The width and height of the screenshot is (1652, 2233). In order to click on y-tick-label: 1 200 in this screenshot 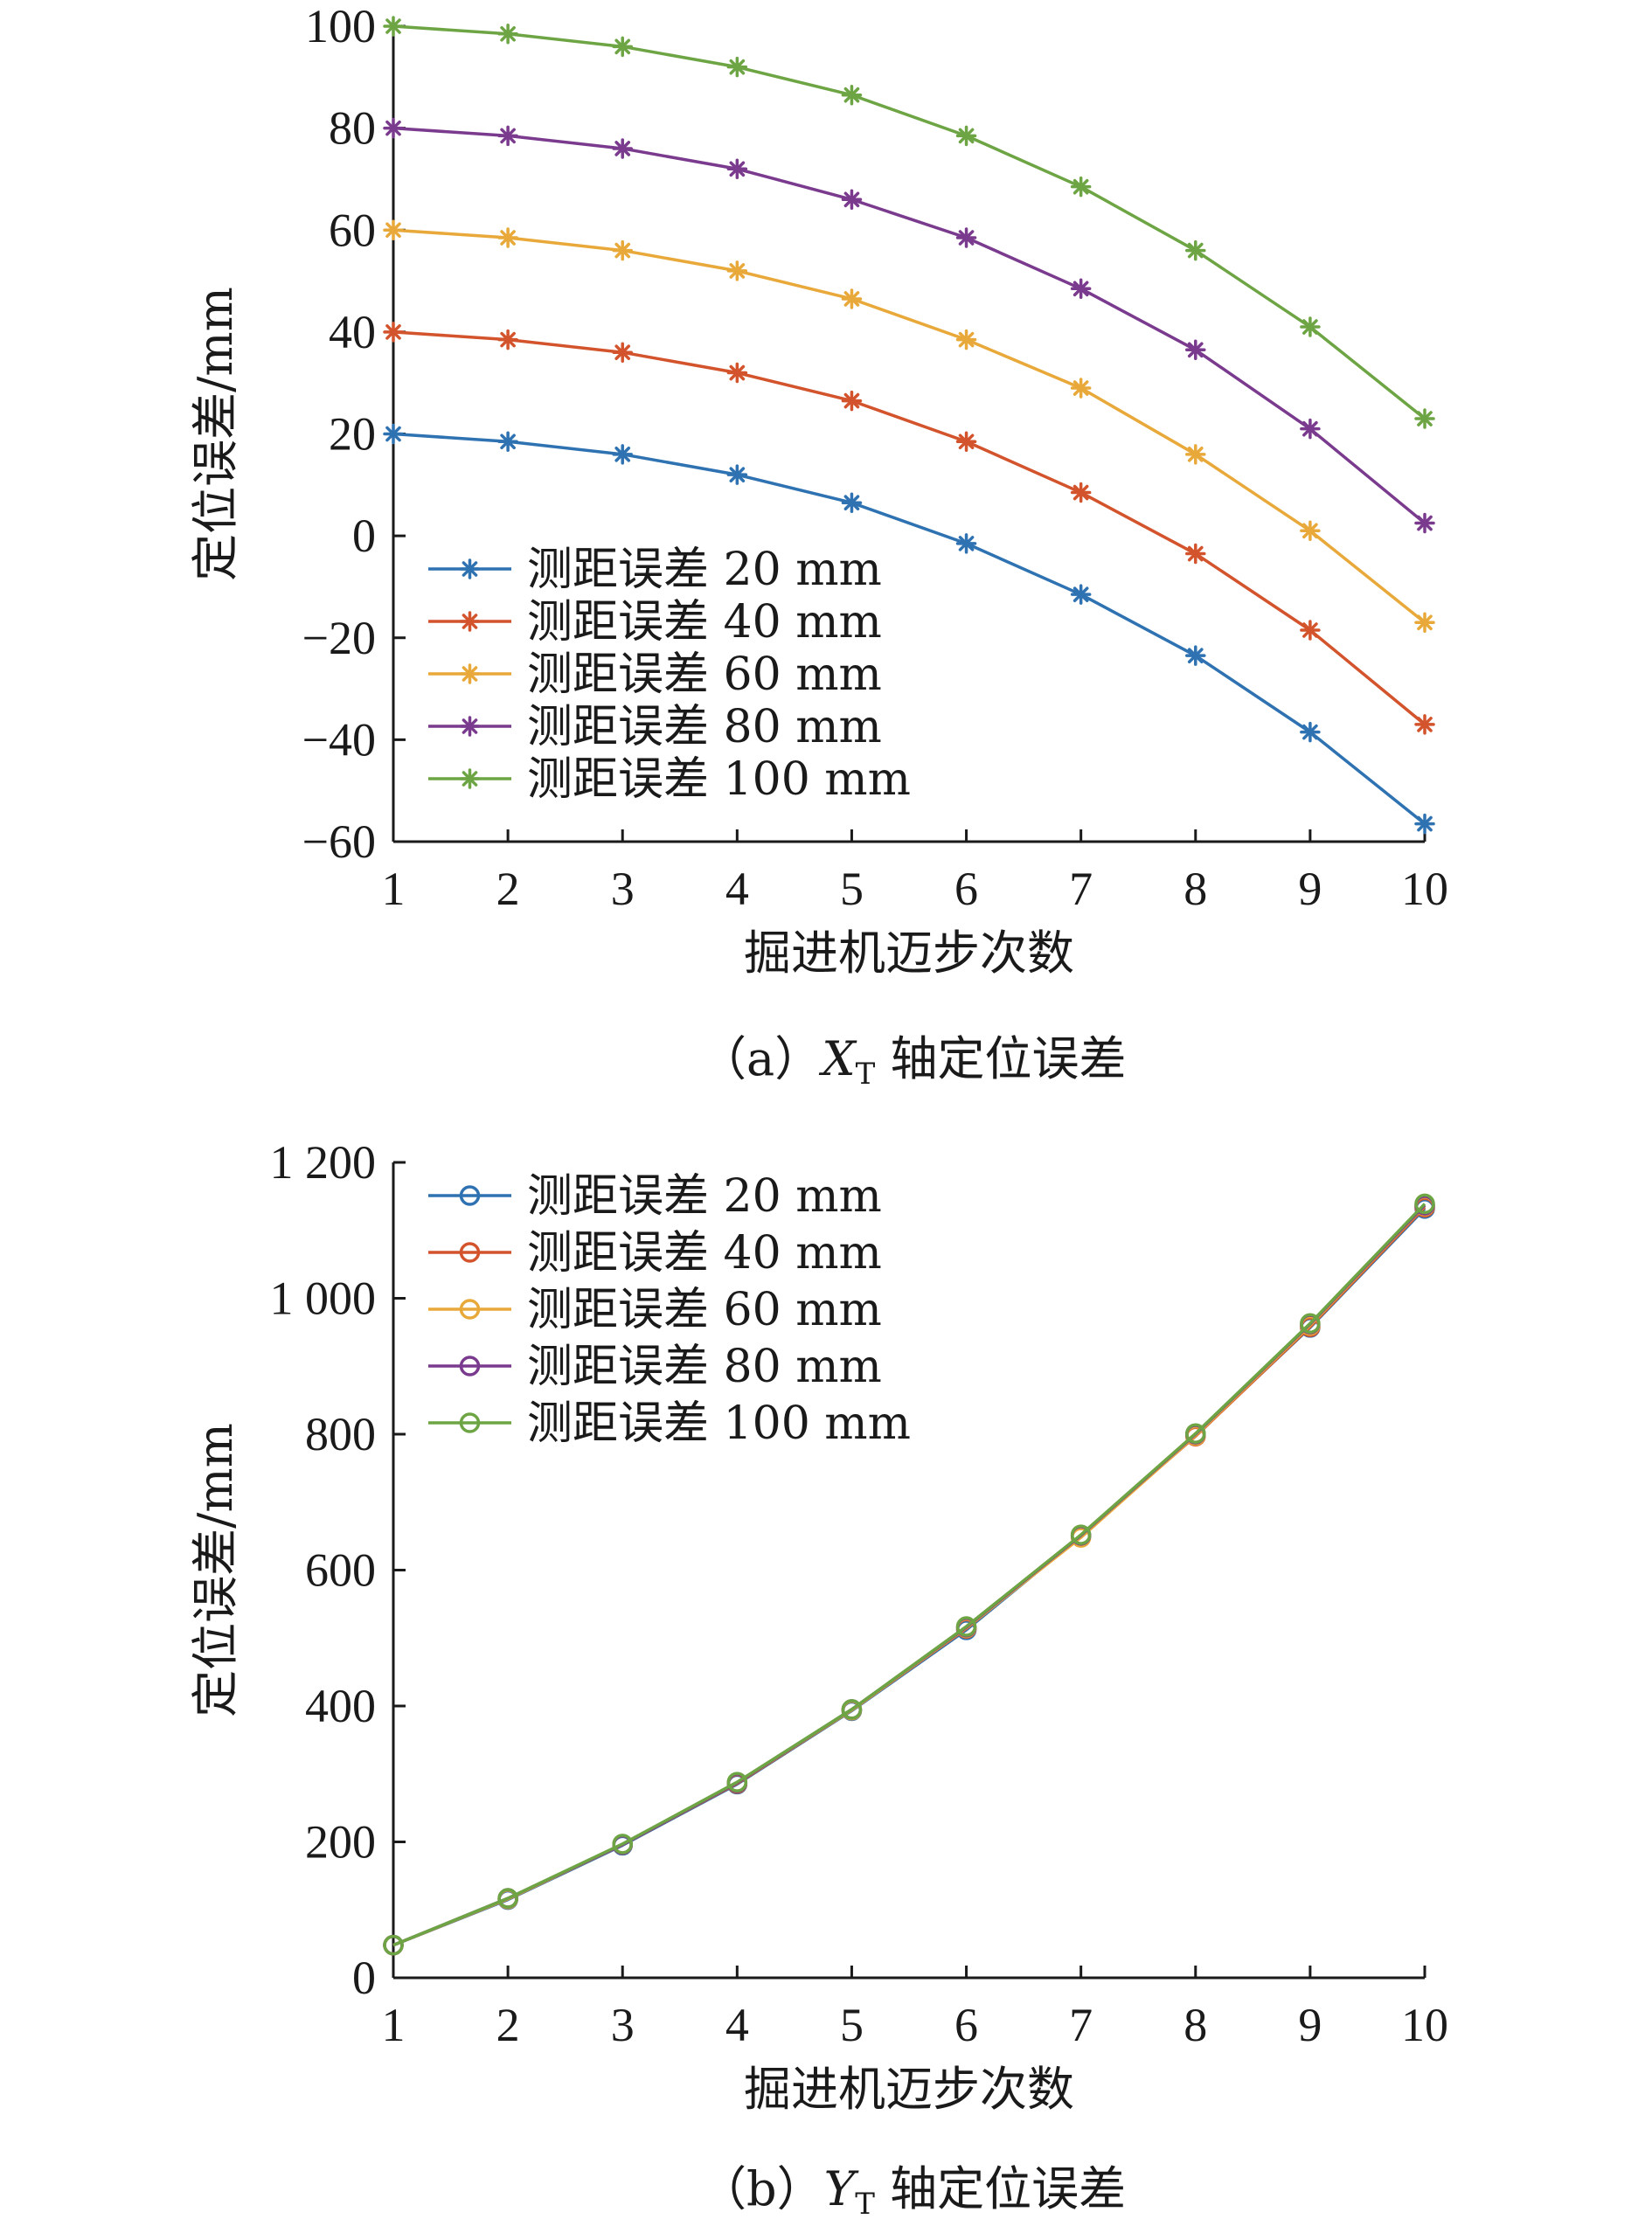, I will do `click(323, 1162)`.